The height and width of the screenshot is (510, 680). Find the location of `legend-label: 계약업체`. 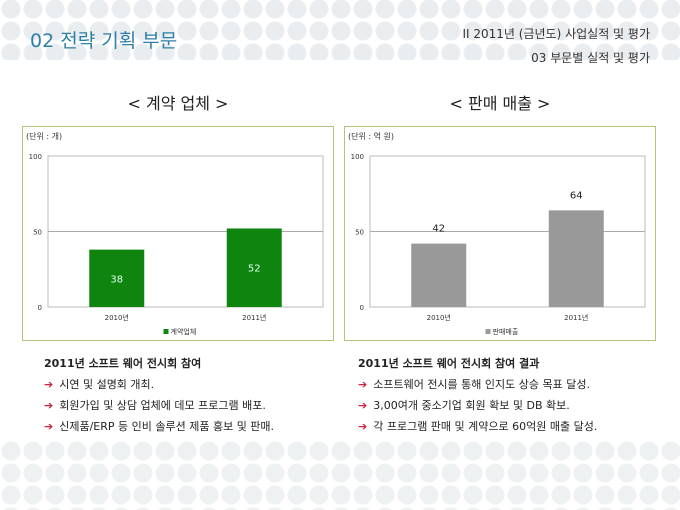

legend-label: 계약업체 is located at coordinates (184, 331).